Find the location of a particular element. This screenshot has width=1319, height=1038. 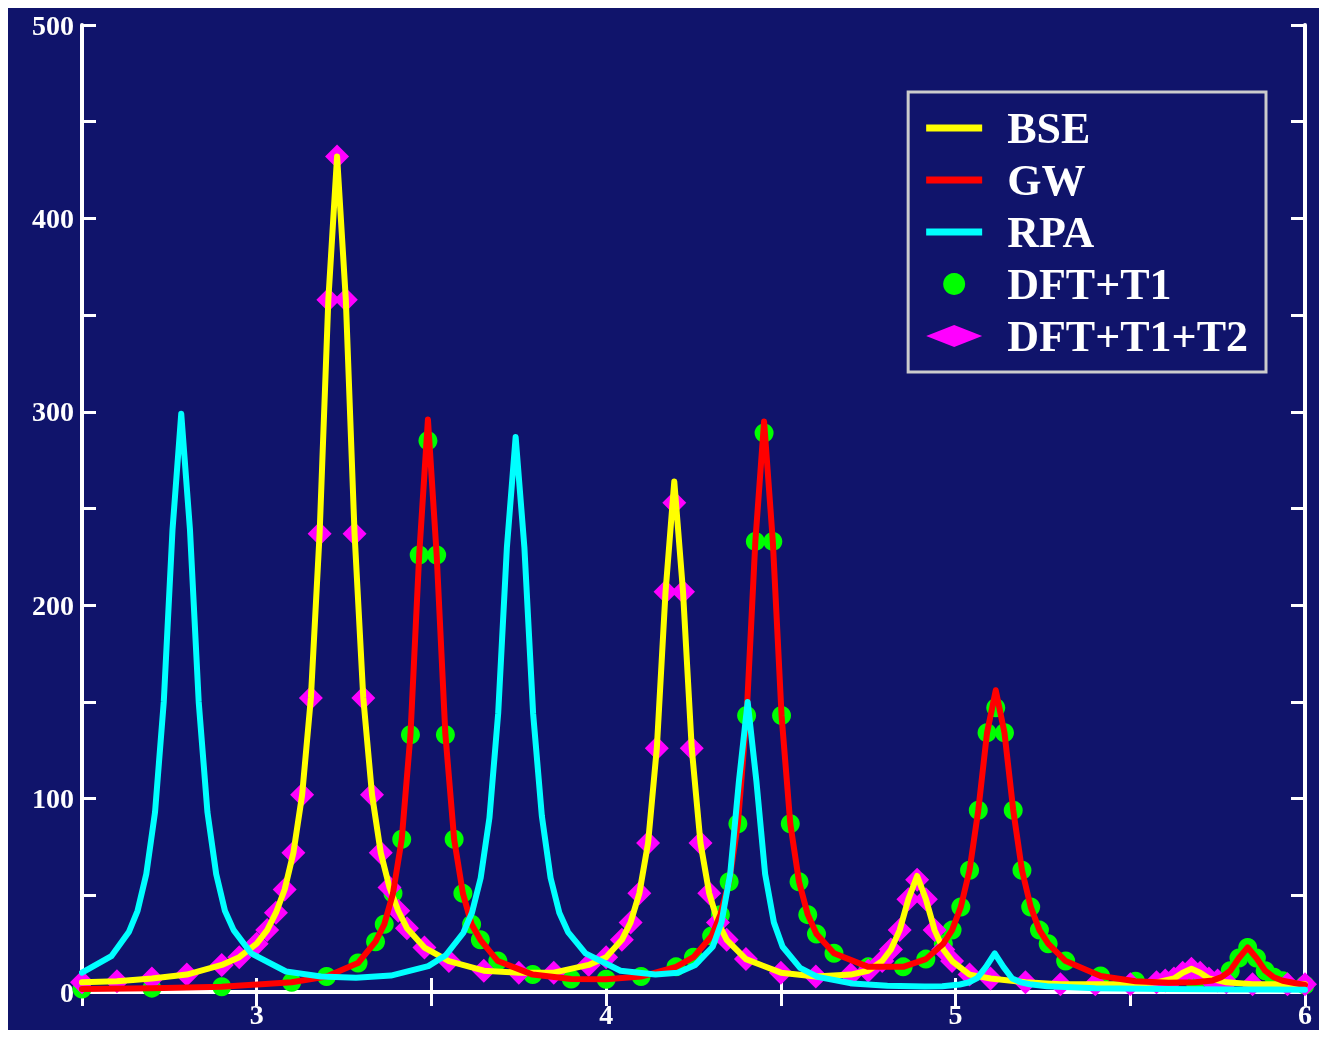

y-tick-label: 0 is located at coordinates (67, 992).